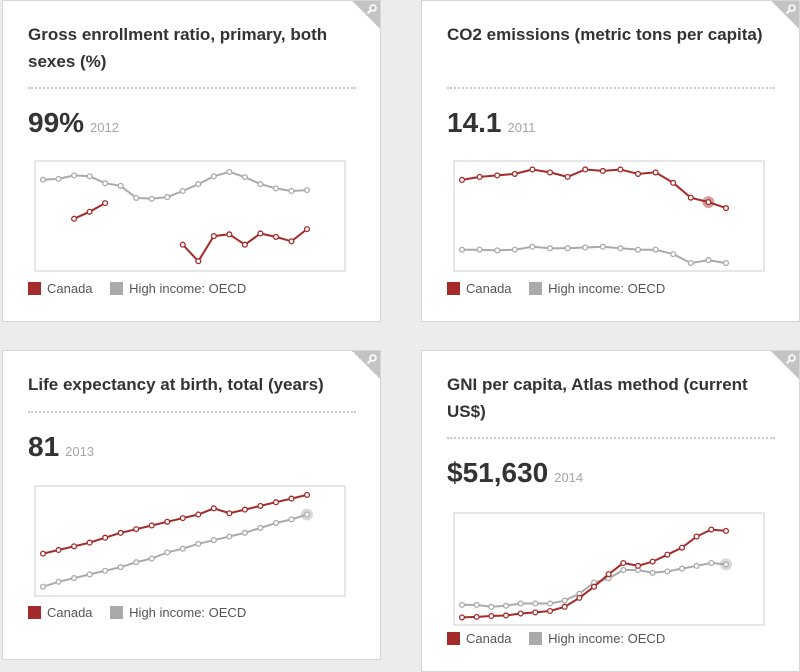  What do you see at coordinates (605, 34) in the screenshot?
I see `indicator-title: CO2 emissions (metric tons per capita)` at bounding box center [605, 34].